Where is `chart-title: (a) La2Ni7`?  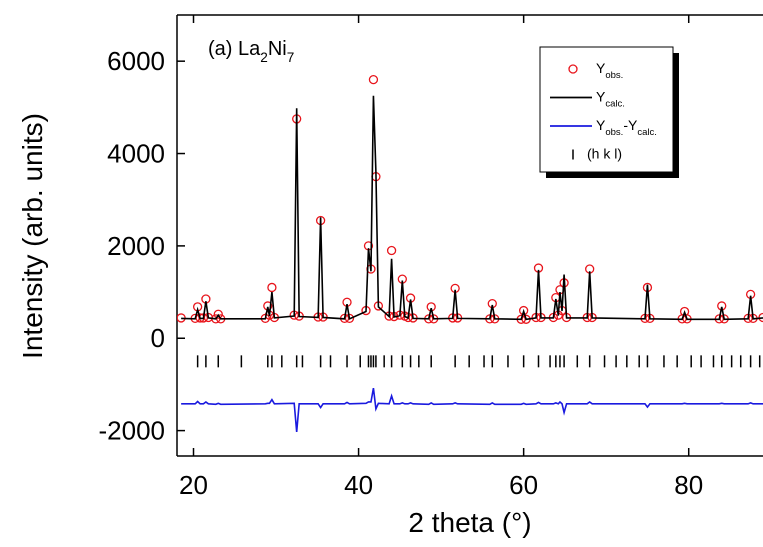 chart-title: (a) La2Ni7 is located at coordinates (251, 51).